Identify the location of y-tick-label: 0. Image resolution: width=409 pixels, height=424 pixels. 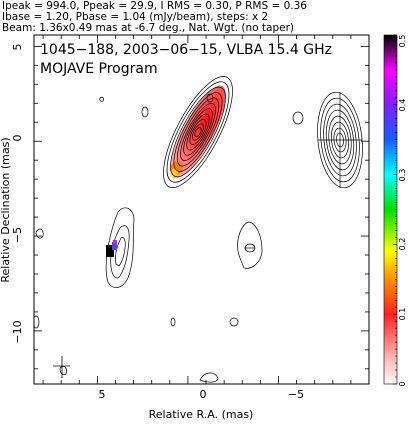
(17, 138).